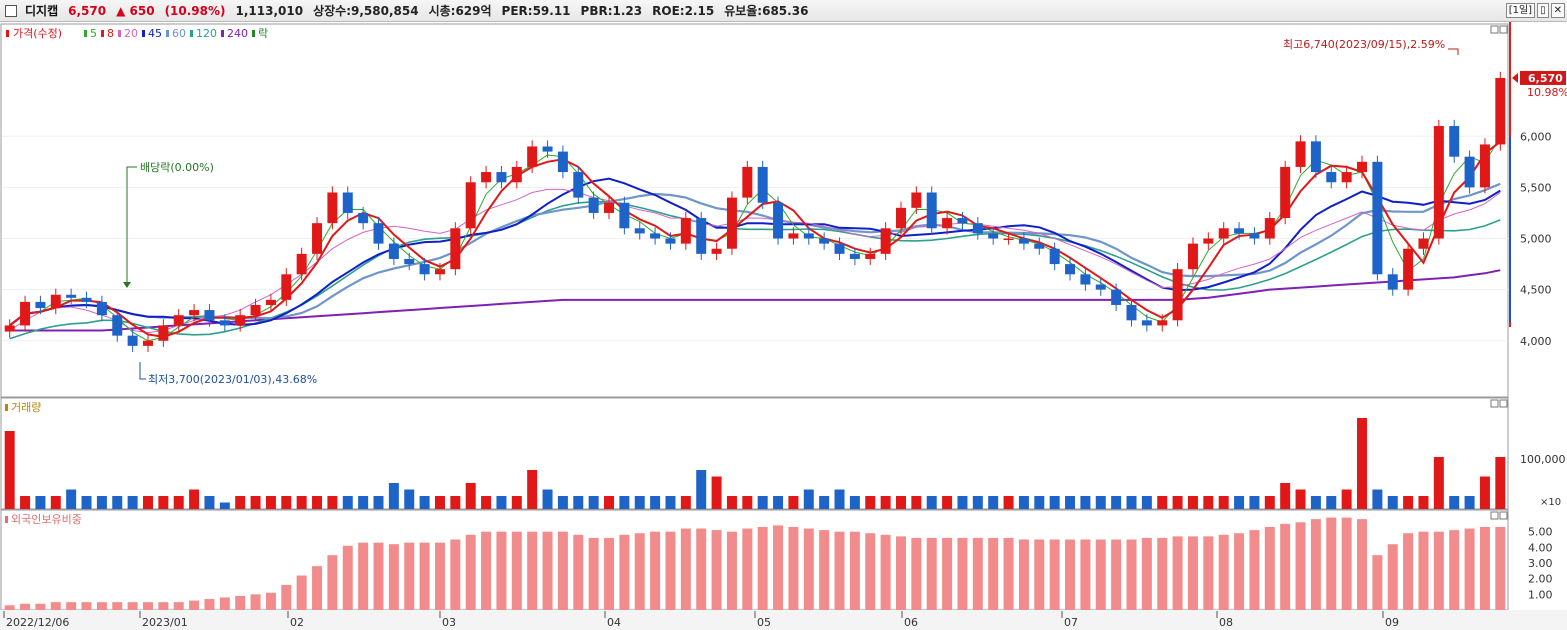 This screenshot has width=1567, height=630. Describe the element at coordinates (1557, 10) in the screenshot. I see `close-button: ✕` at that location.